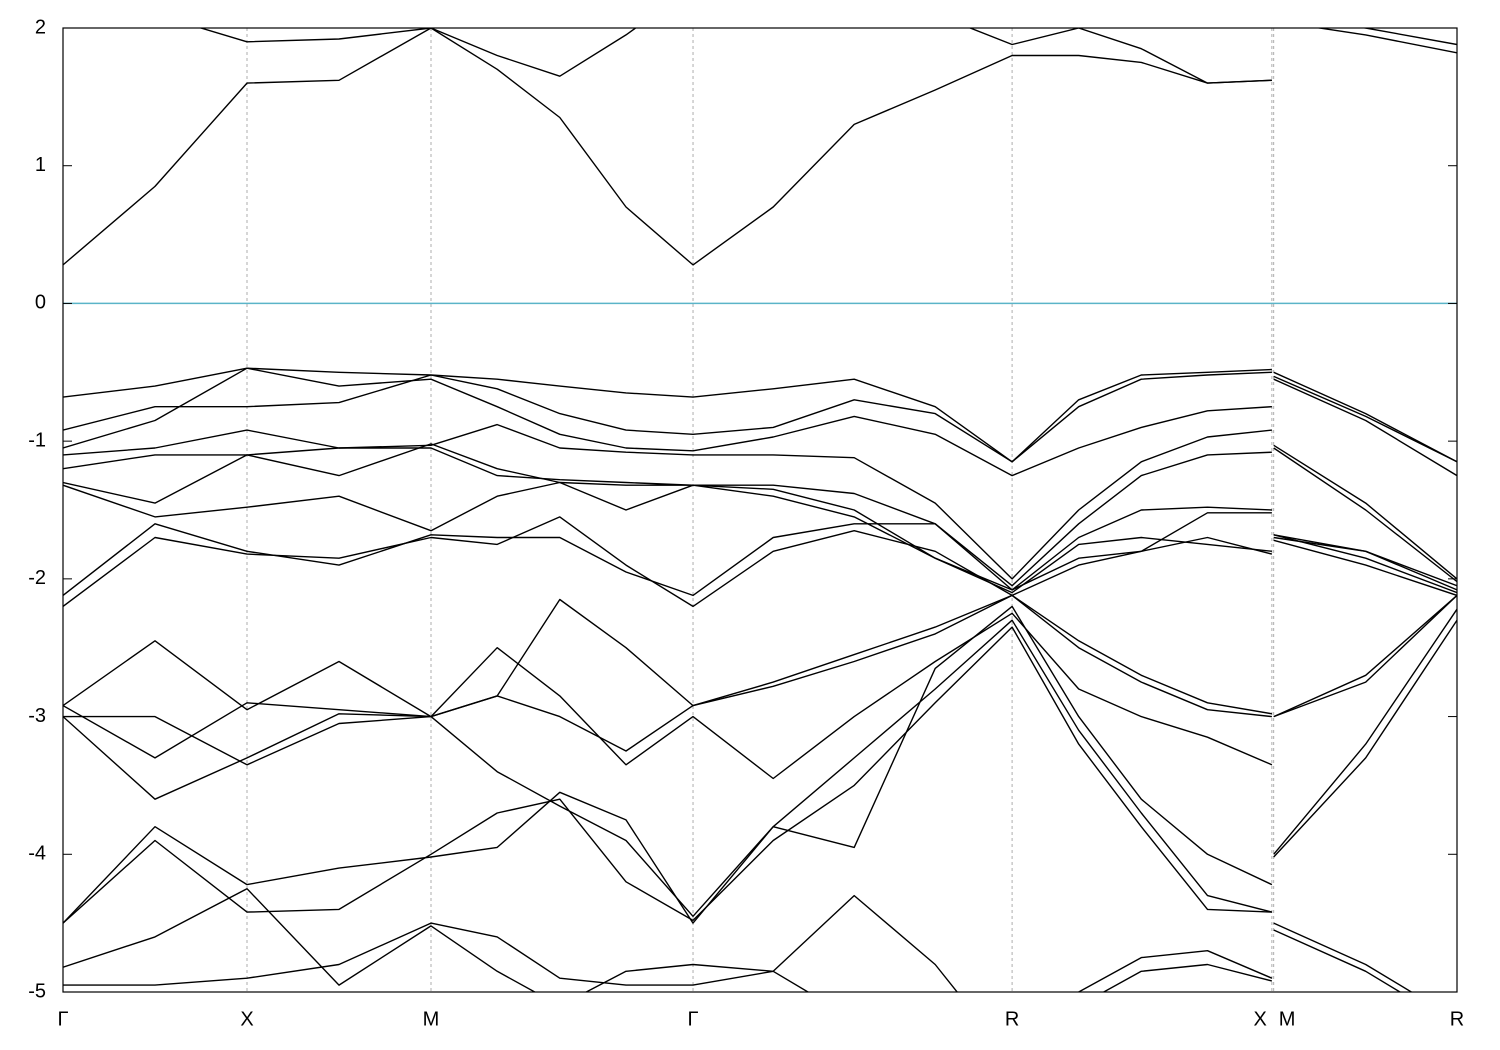 The image size is (1500, 1050). What do you see at coordinates (37, 440) in the screenshot?
I see `y-tick-label: -1` at bounding box center [37, 440].